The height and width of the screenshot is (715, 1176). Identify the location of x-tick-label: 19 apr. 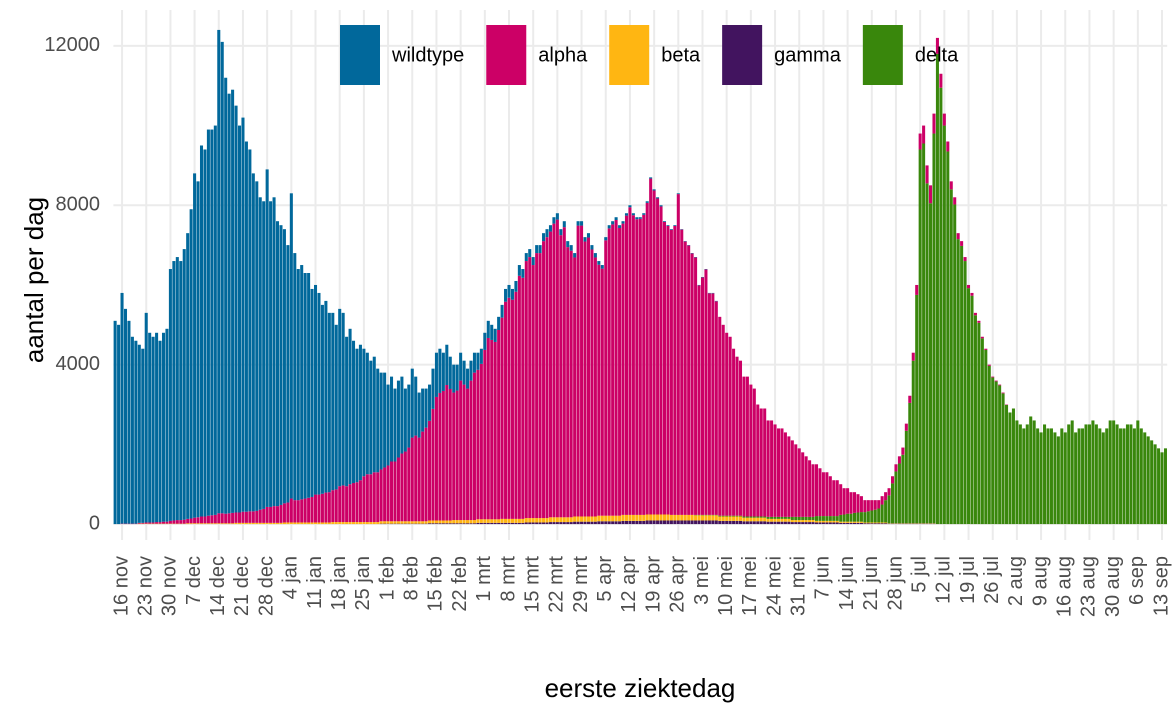
(653, 584).